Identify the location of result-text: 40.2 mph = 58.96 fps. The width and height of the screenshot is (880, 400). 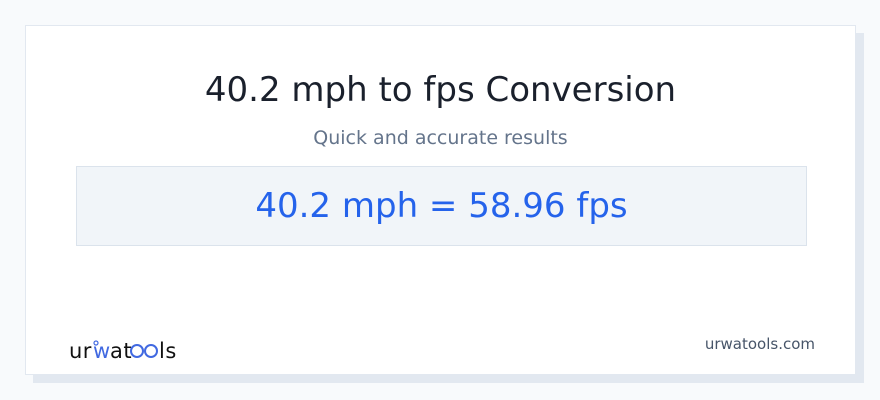
(441, 206).